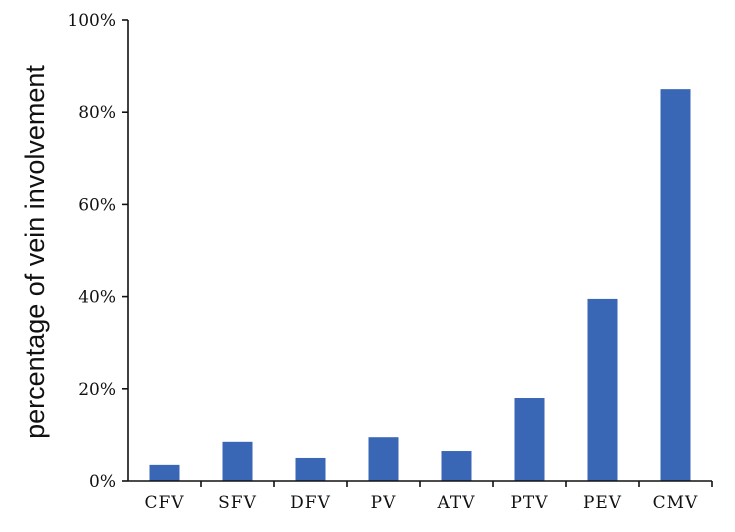 The height and width of the screenshot is (532, 735). Describe the element at coordinates (164, 472) in the screenshot. I see `bar-cfv` at that location.